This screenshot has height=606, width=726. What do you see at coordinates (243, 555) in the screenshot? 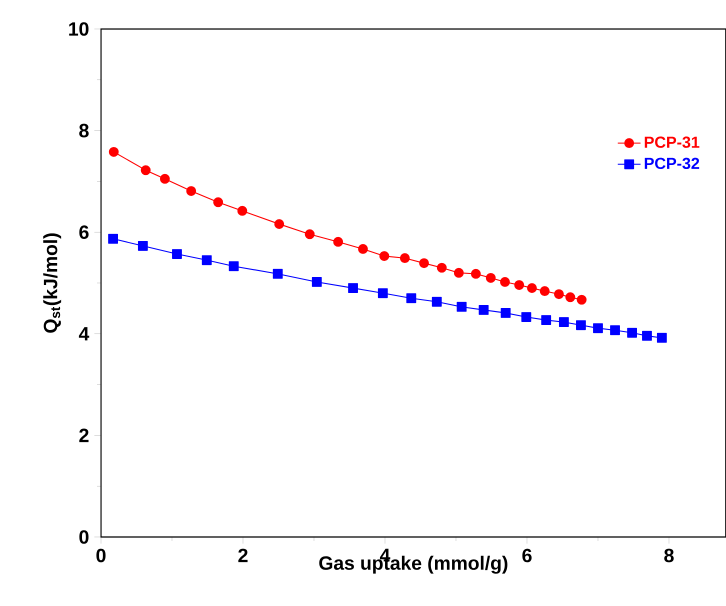
I see `x-tick-label: 2` at bounding box center [243, 555].